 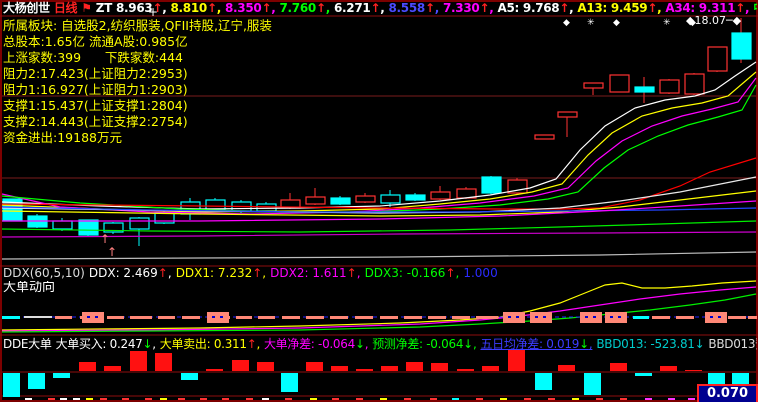 I want to click on ddx-block, so click(x=514, y=317).